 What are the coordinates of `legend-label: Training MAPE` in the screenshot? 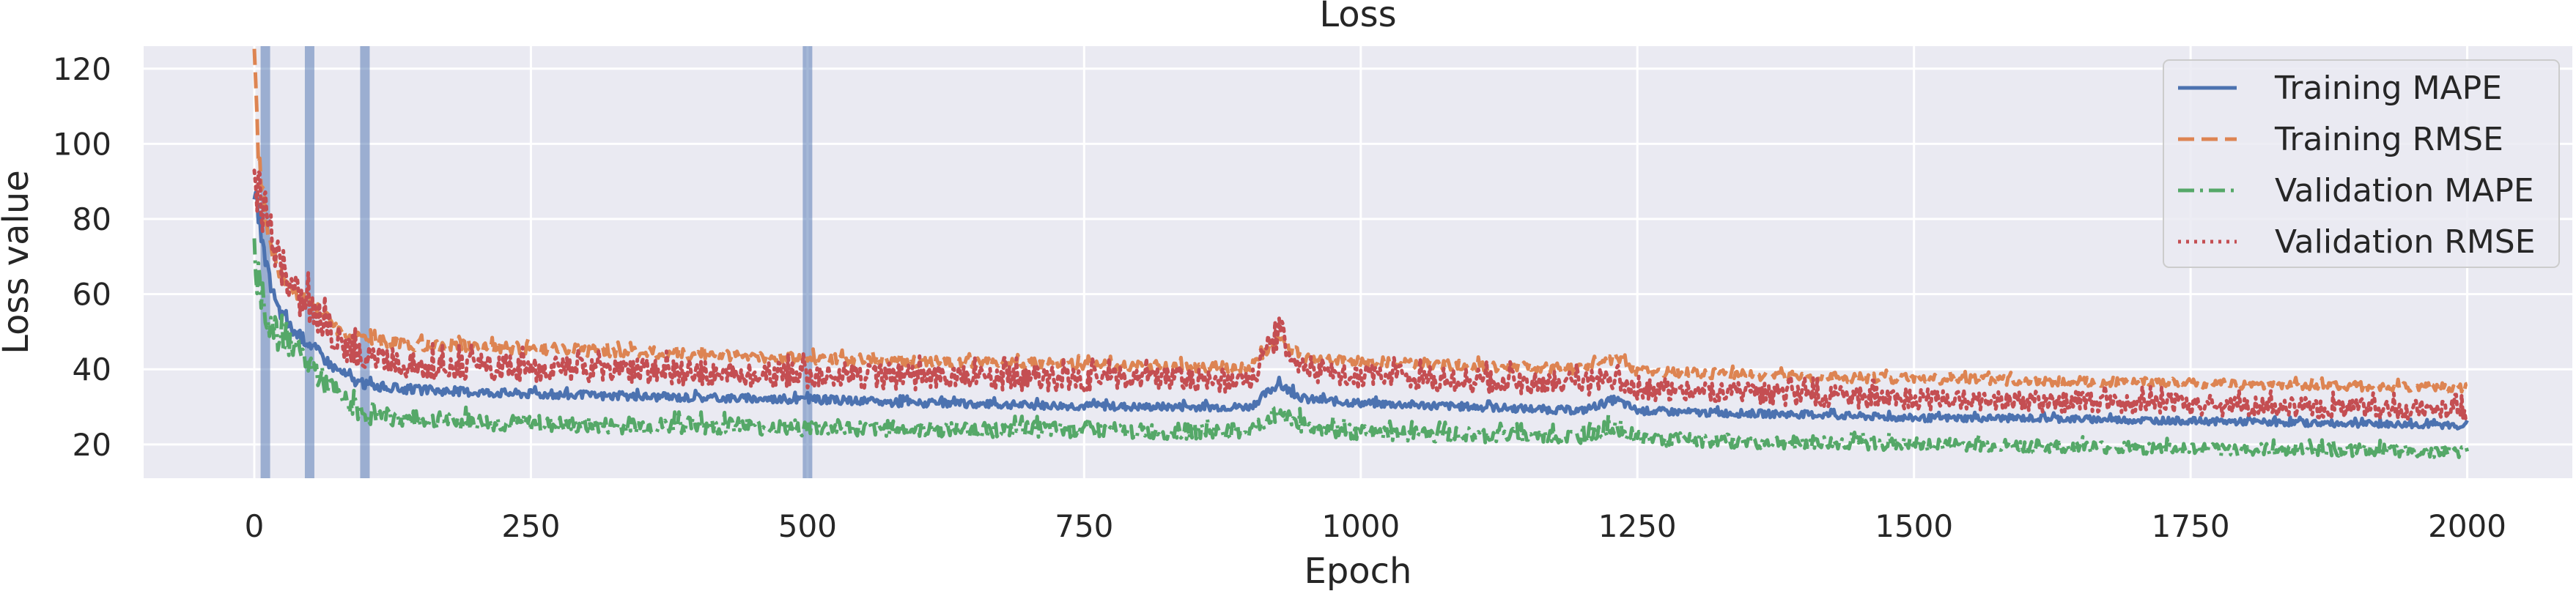 It's located at (2388, 88).